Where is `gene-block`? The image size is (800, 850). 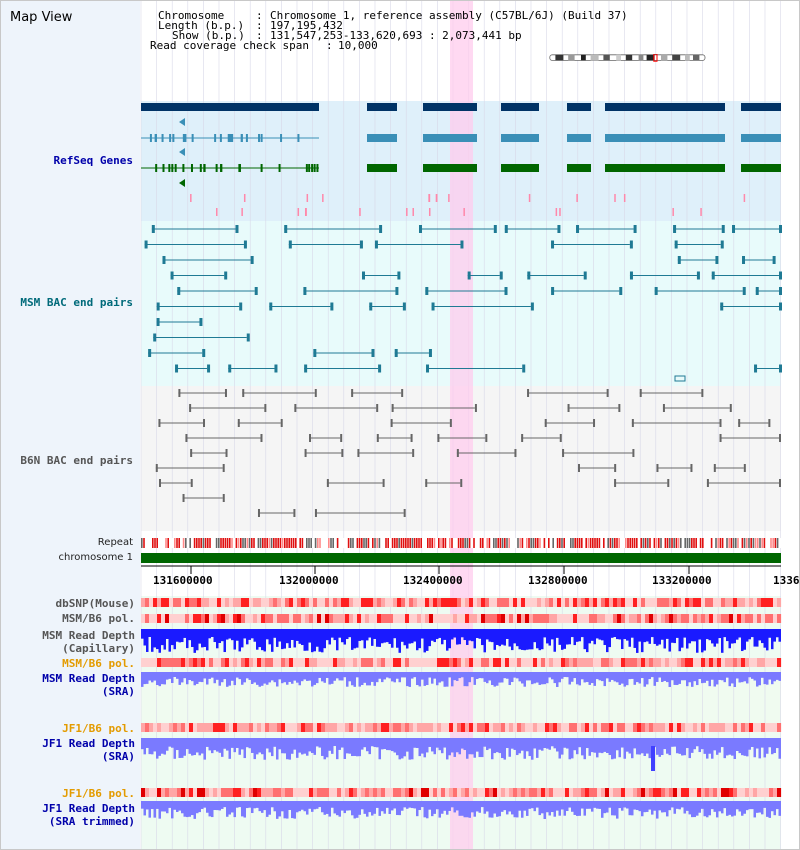
gene-block is located at coordinates (761, 168).